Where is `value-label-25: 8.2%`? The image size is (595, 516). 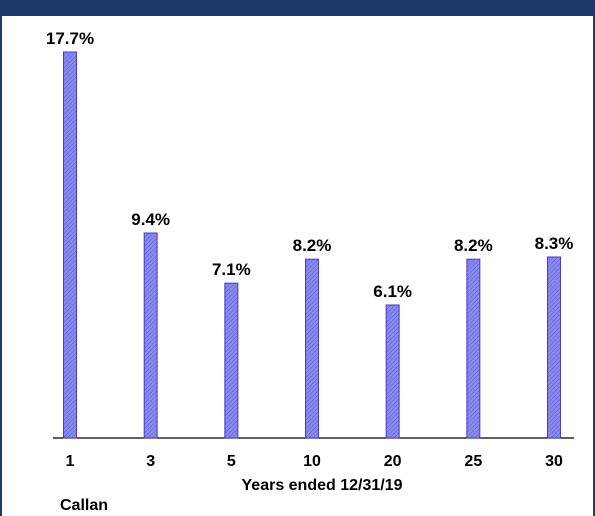 value-label-25: 8.2% is located at coordinates (473, 245).